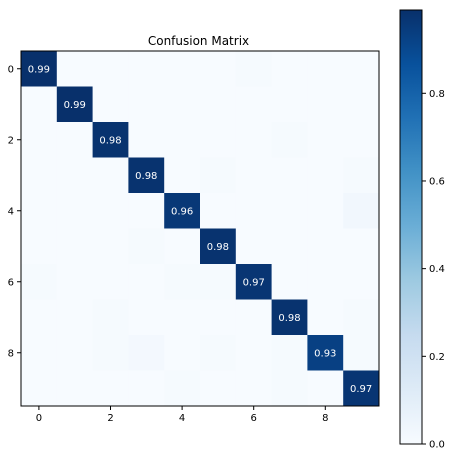  What do you see at coordinates (437, 445) in the screenshot?
I see `colorbar-tick-label: 0.0` at bounding box center [437, 445].